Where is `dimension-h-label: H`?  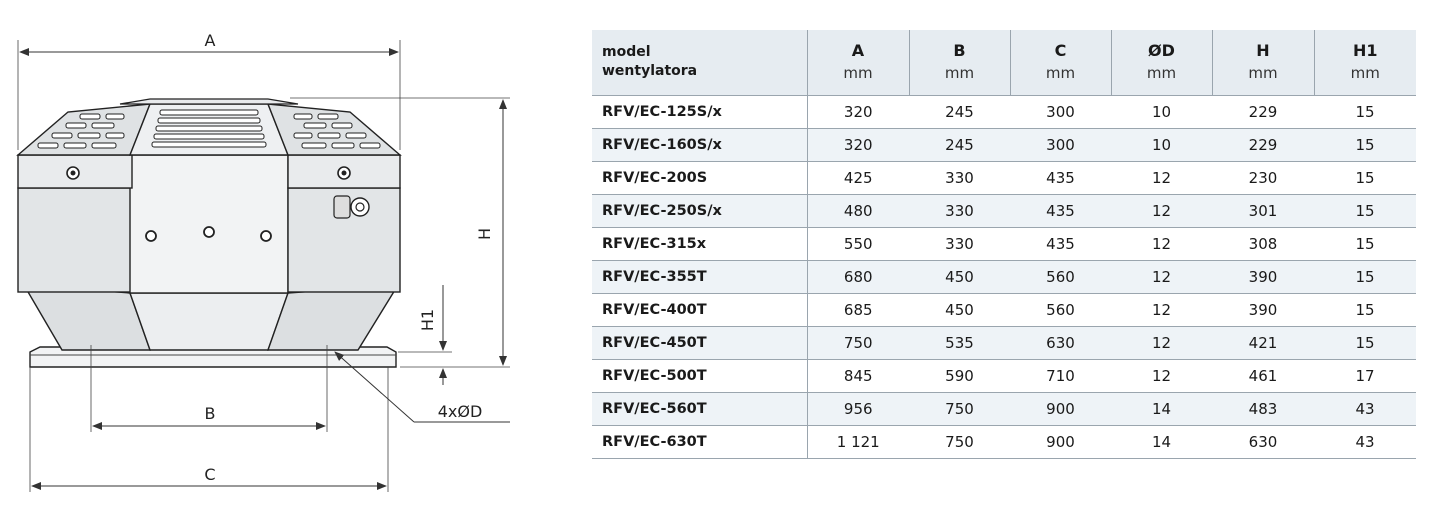
dimension-h-label: H is located at coordinates (484, 234).